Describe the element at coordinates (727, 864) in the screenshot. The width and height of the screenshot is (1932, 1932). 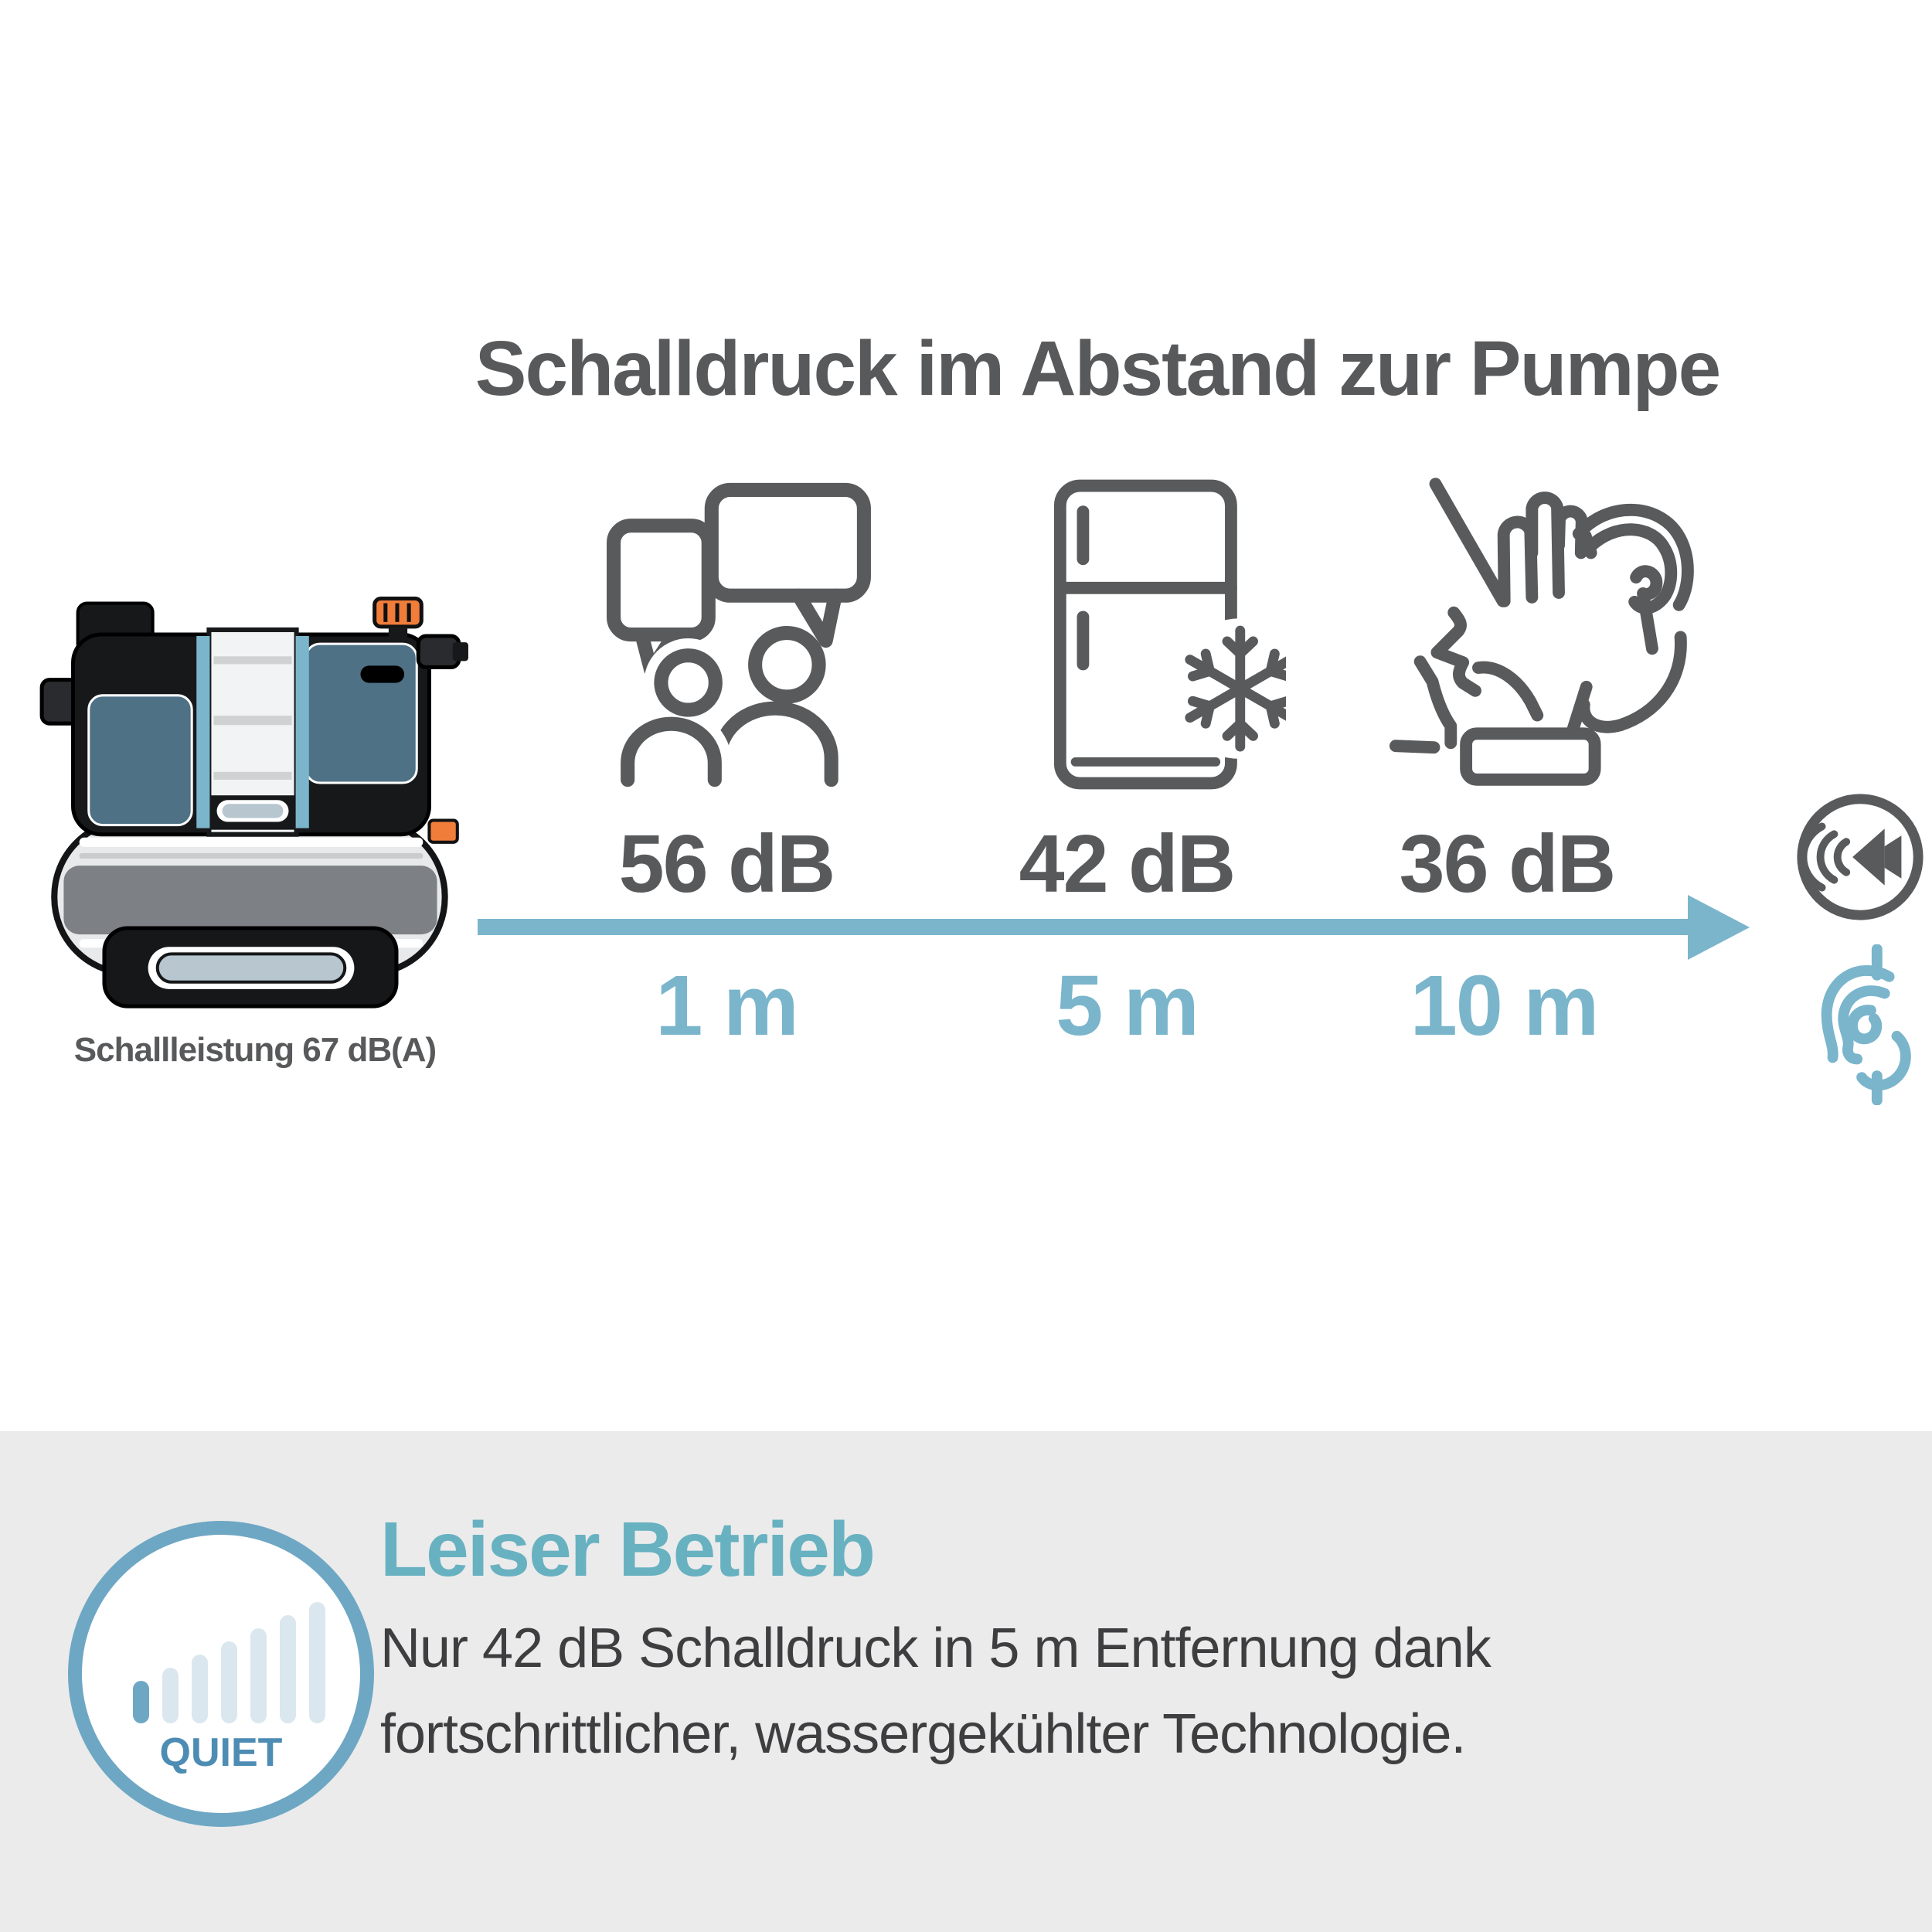
I see `db-value-1m: 56 dB` at that location.